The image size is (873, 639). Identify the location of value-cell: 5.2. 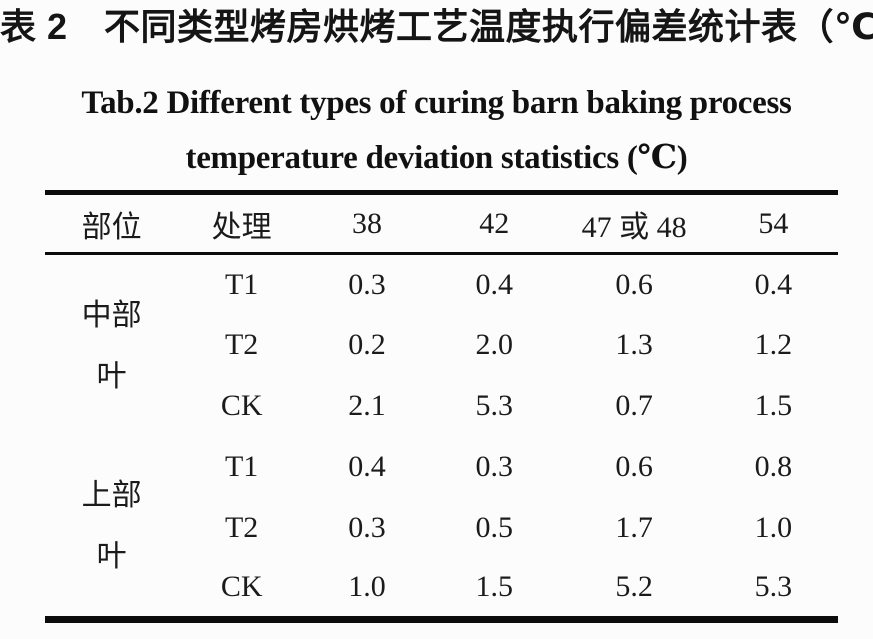
(634, 587).